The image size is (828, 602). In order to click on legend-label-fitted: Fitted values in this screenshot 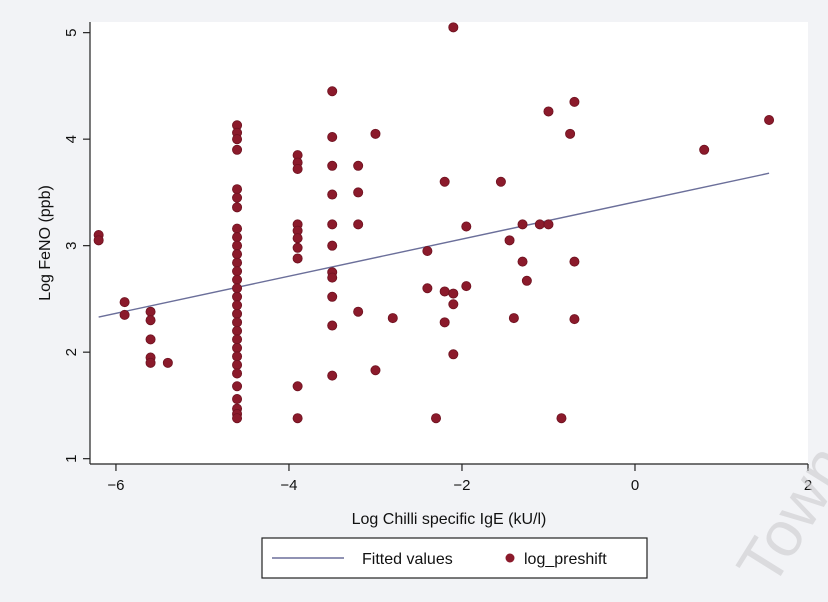, I will do `click(407, 559)`.